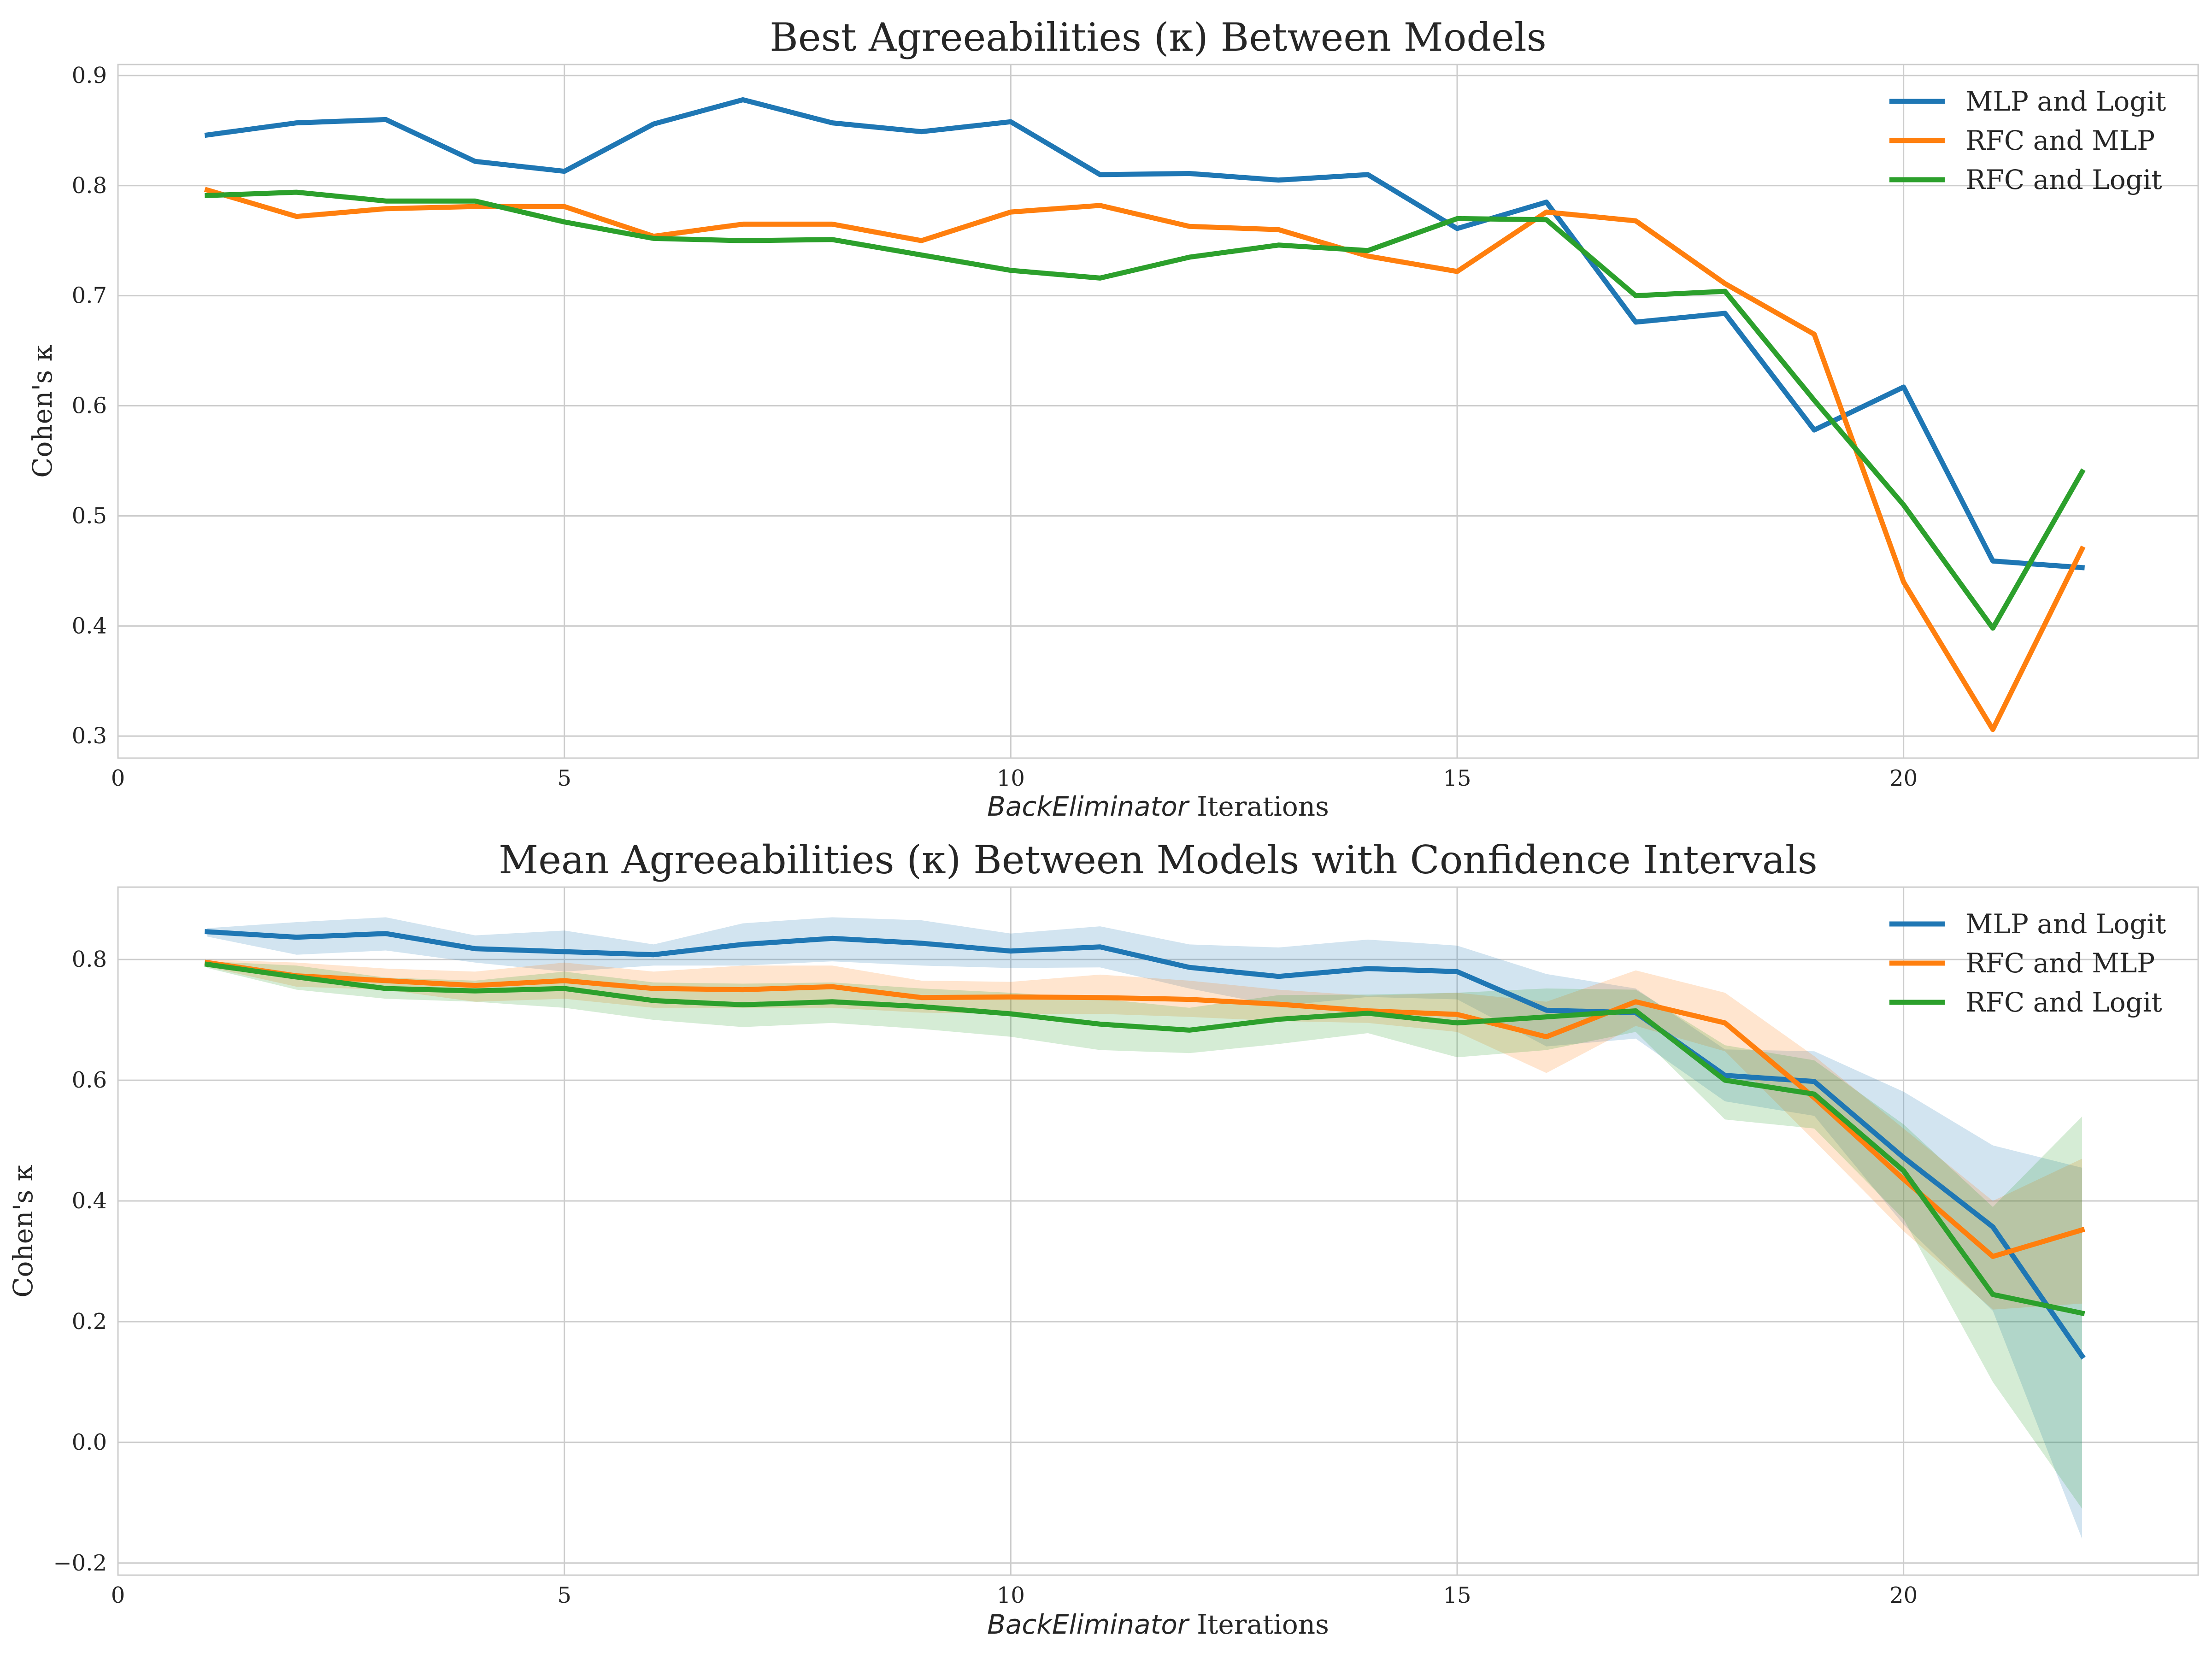  Describe the element at coordinates (80, 1563) in the screenshot. I see `y-tick-label: −0.2` at that location.